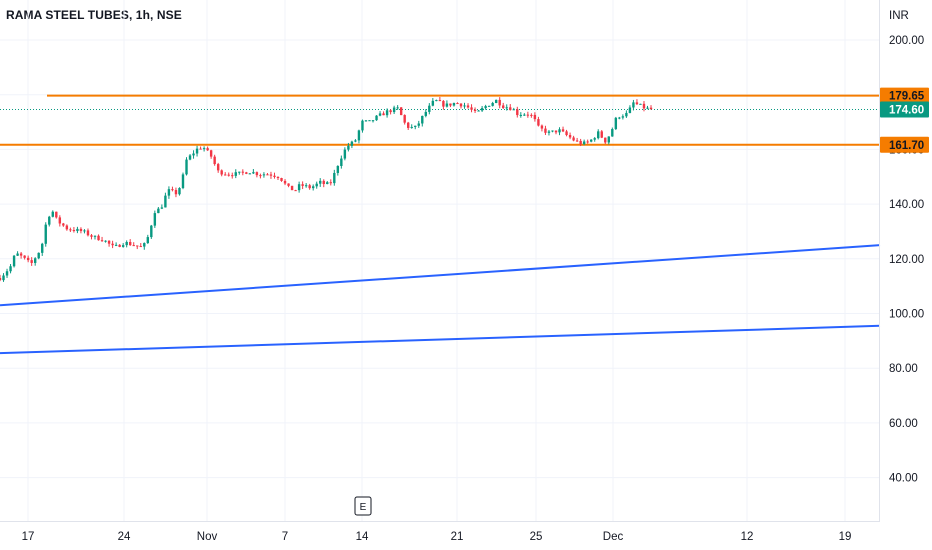  Describe the element at coordinates (363, 506) in the screenshot. I see `earnings-event-marker: E` at that location.